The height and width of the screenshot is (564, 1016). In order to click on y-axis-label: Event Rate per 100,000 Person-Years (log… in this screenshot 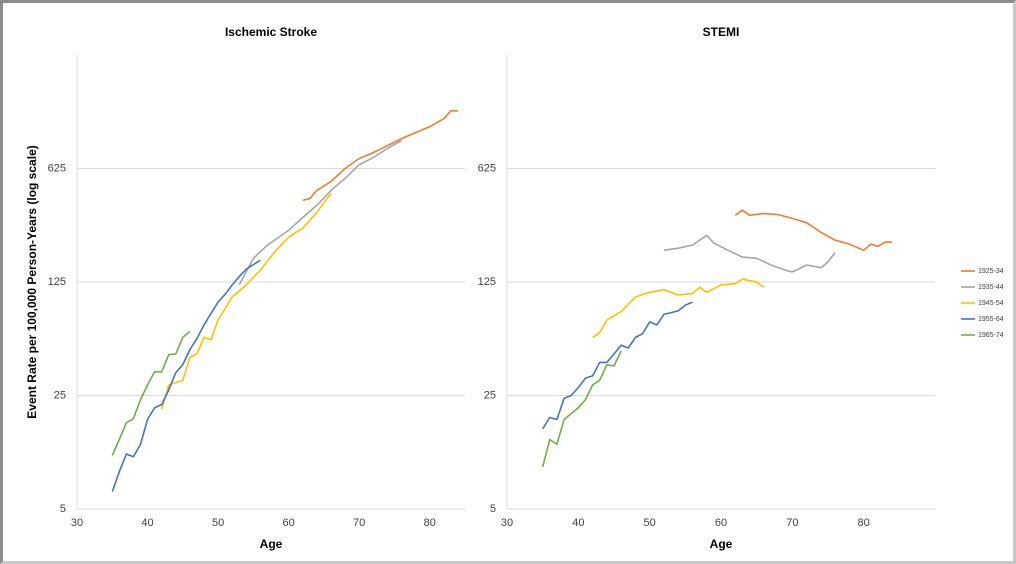, I will do `click(32, 281)`.